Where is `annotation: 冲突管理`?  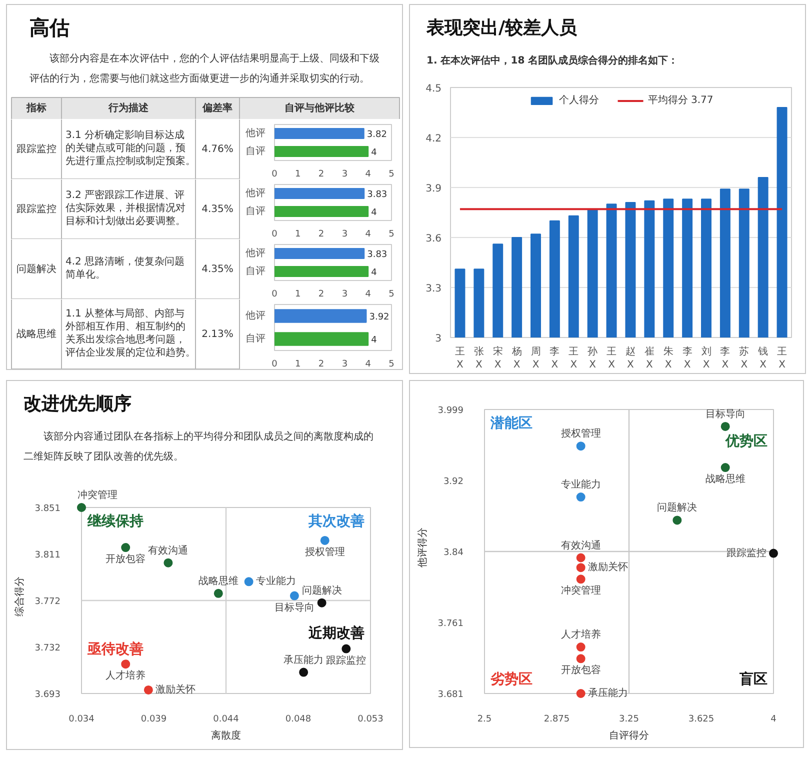
annotation: 冲突管理 is located at coordinates (98, 495).